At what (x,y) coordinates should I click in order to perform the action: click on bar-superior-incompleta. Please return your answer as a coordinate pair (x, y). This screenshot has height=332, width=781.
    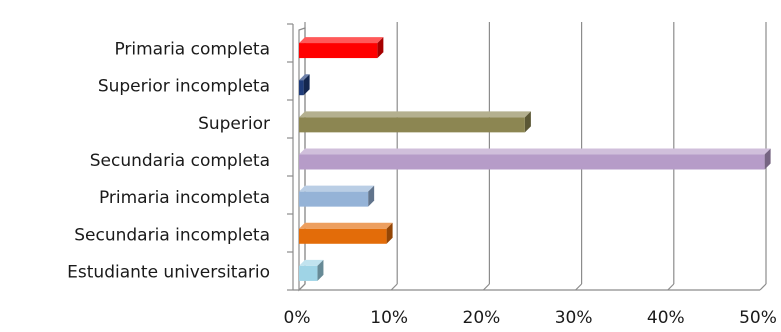
    Looking at the image, I should click on (304, 85).